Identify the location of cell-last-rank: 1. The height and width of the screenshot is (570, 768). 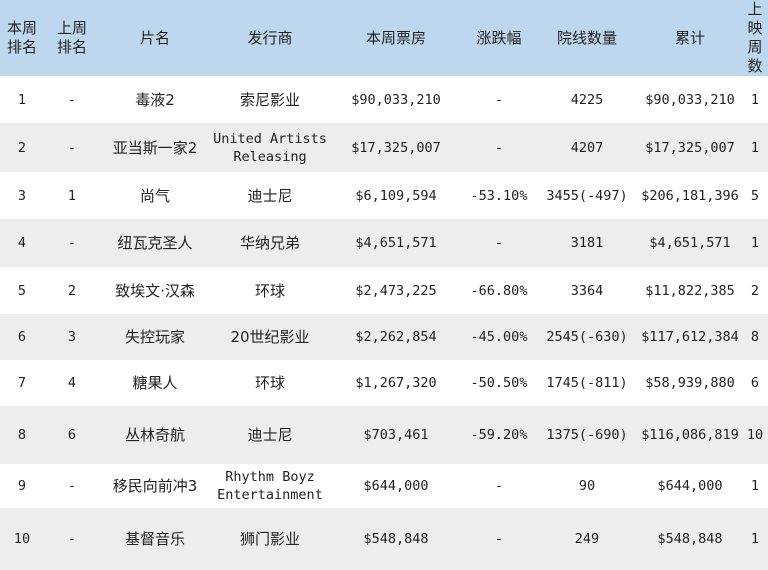
(72, 195).